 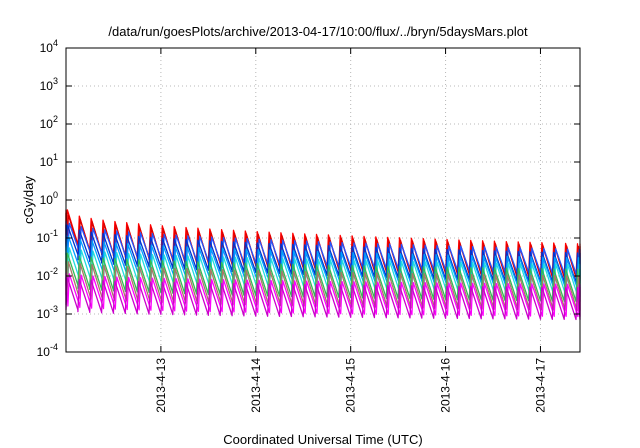 I want to click on x-tick-label: 2013-4-14, so click(x=256, y=385).